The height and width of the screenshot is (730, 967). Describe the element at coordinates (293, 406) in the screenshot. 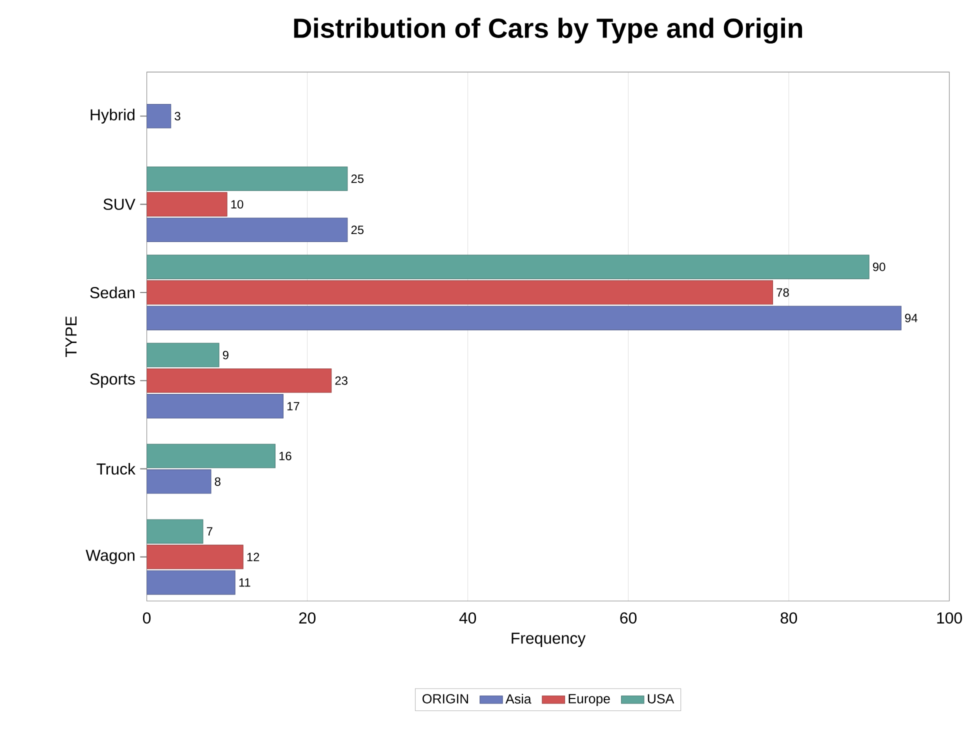

I see `data-label: 17` at that location.